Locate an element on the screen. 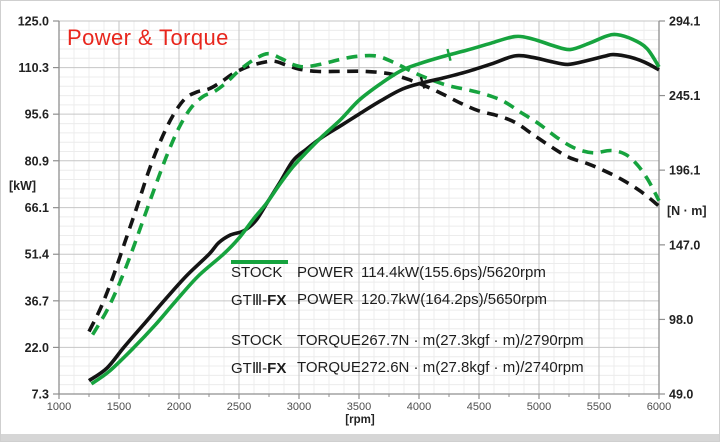 This screenshot has height=442, width=720. left-tick-label: 36.7 is located at coordinates (37, 301).